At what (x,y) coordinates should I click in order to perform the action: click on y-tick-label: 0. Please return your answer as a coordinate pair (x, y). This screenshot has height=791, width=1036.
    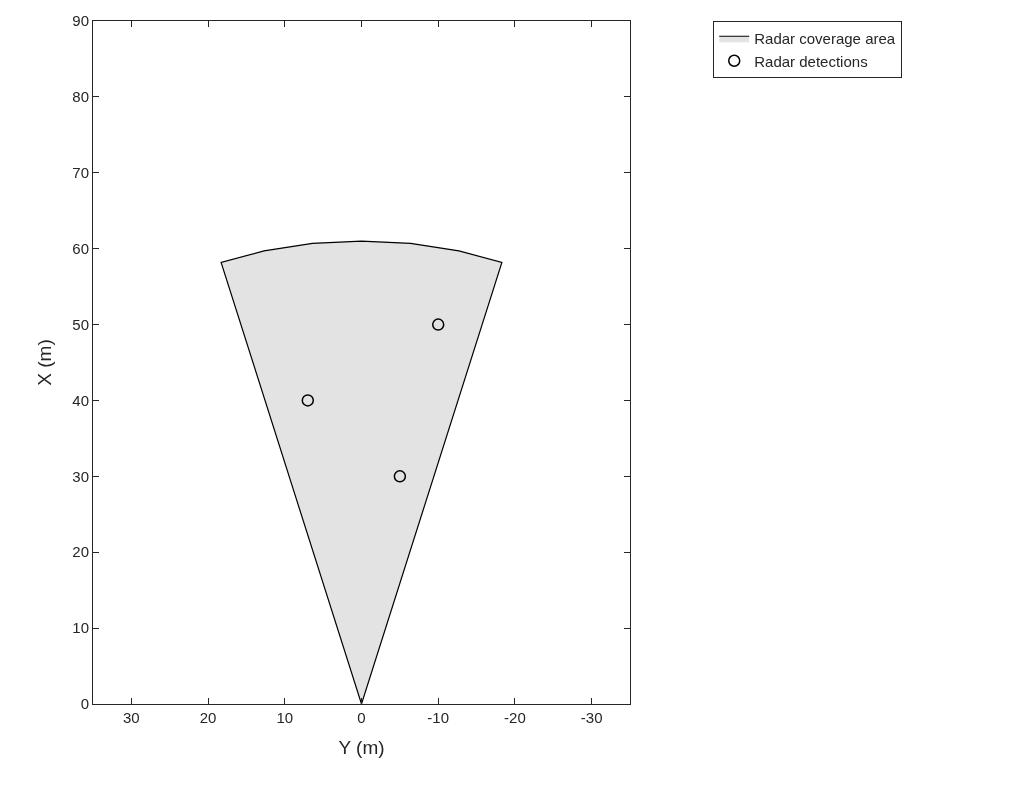
    Looking at the image, I should click on (84, 704).